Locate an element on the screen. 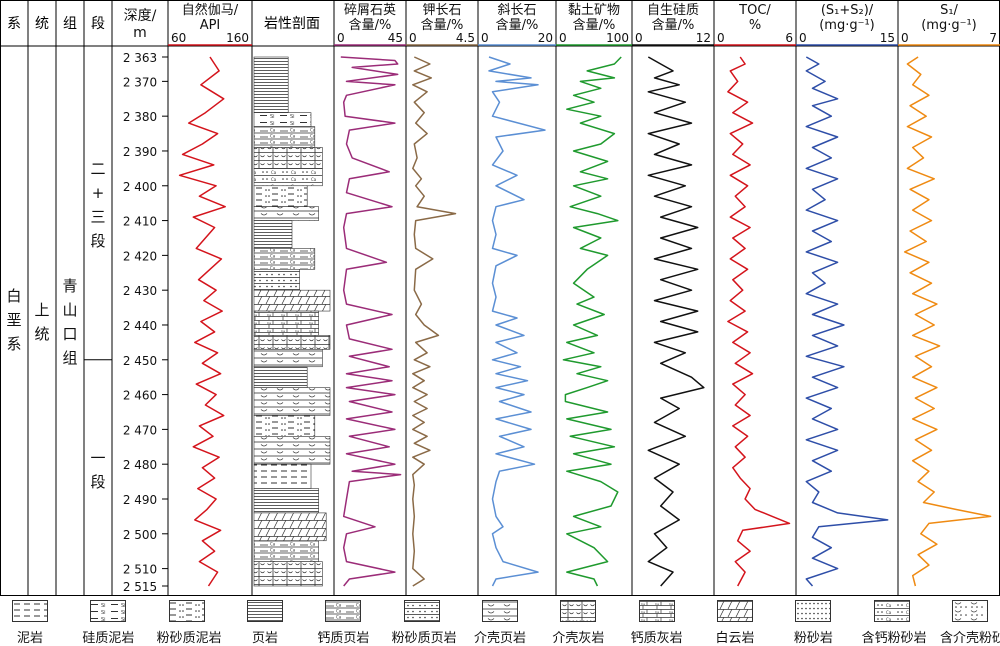  track-title: (S₁+S₂)/ is located at coordinates (847, 10).